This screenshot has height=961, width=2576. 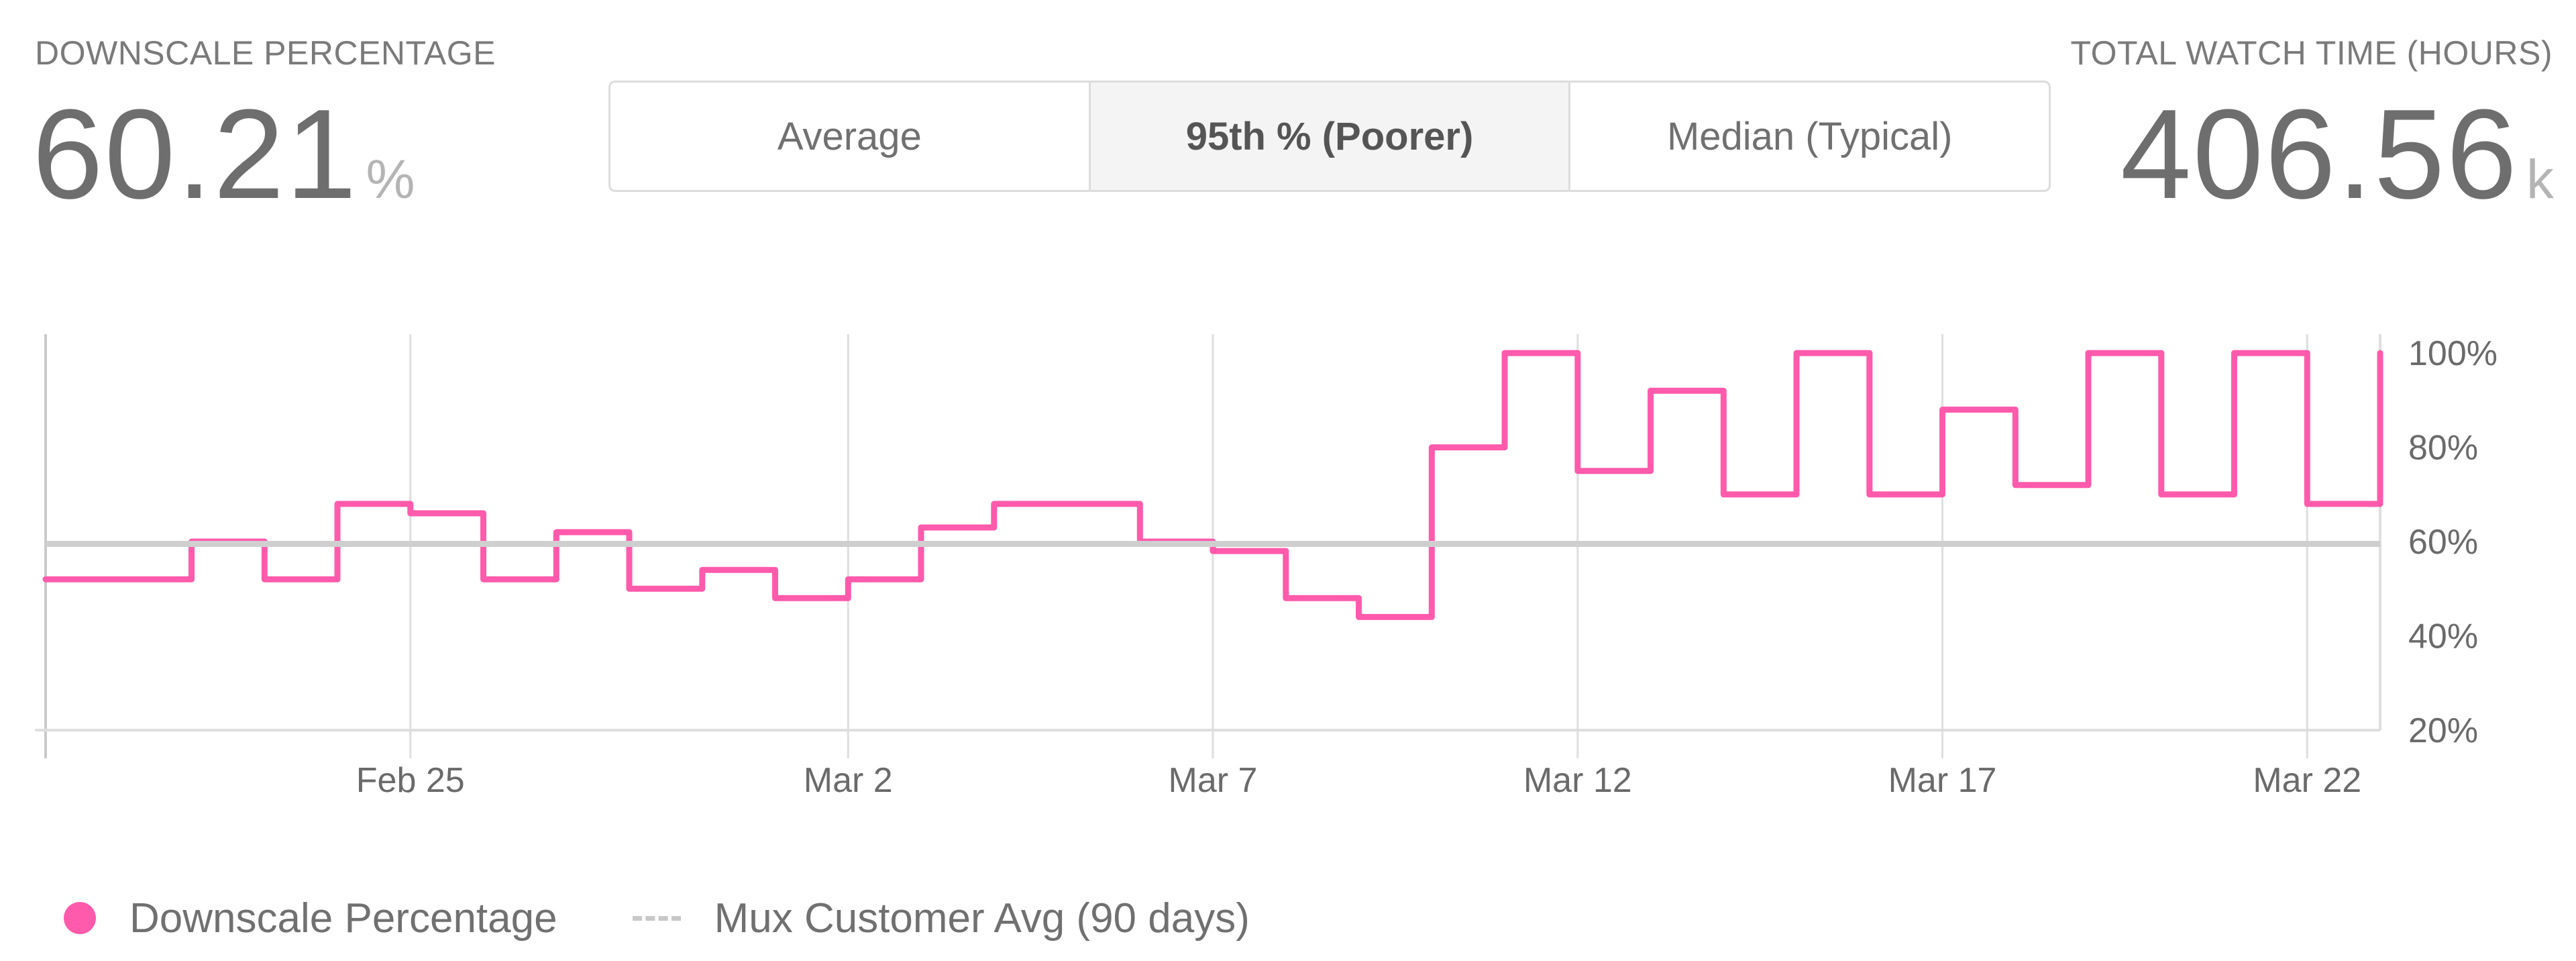 I want to click on segment-95th-percentile: 95th % (Poorer), so click(x=1330, y=136).